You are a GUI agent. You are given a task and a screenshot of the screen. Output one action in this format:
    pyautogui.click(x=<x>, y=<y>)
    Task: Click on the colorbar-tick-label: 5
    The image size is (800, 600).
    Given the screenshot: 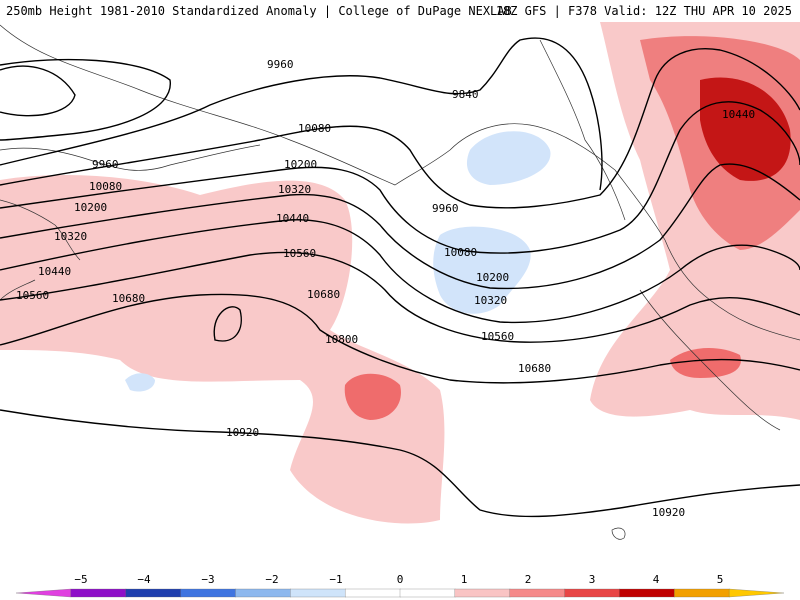 What is the action you would take?
    pyautogui.click(x=720, y=579)
    